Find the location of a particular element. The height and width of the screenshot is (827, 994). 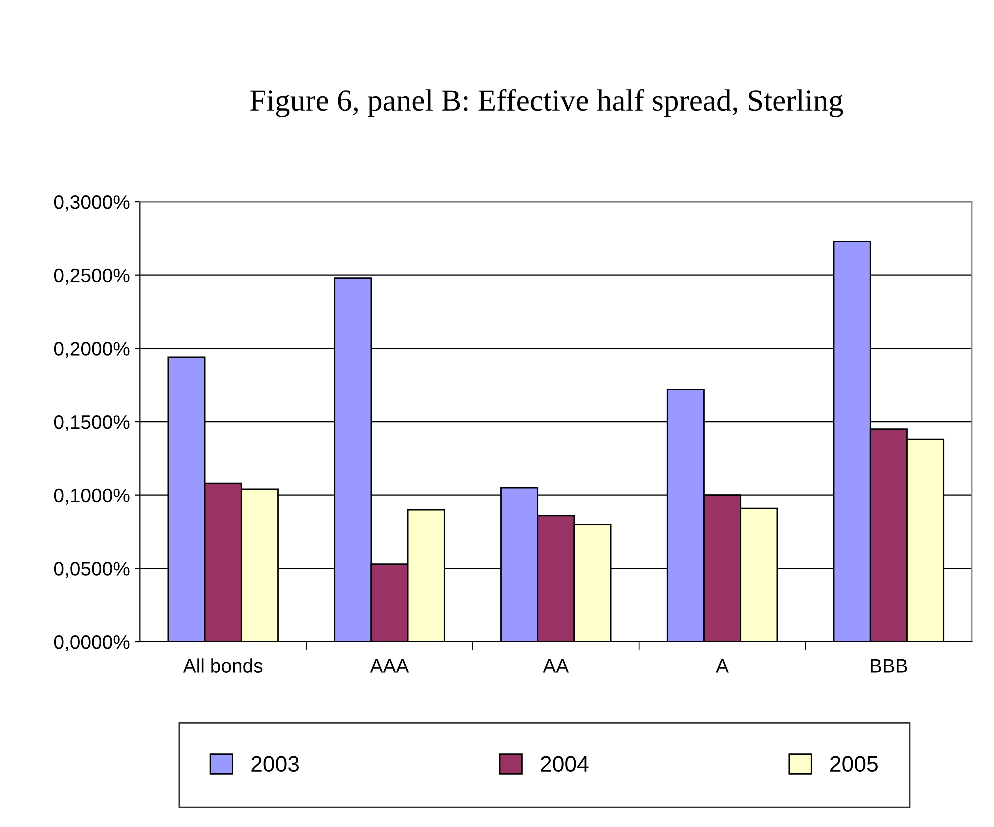

x-tick-label: AA is located at coordinates (556, 666).